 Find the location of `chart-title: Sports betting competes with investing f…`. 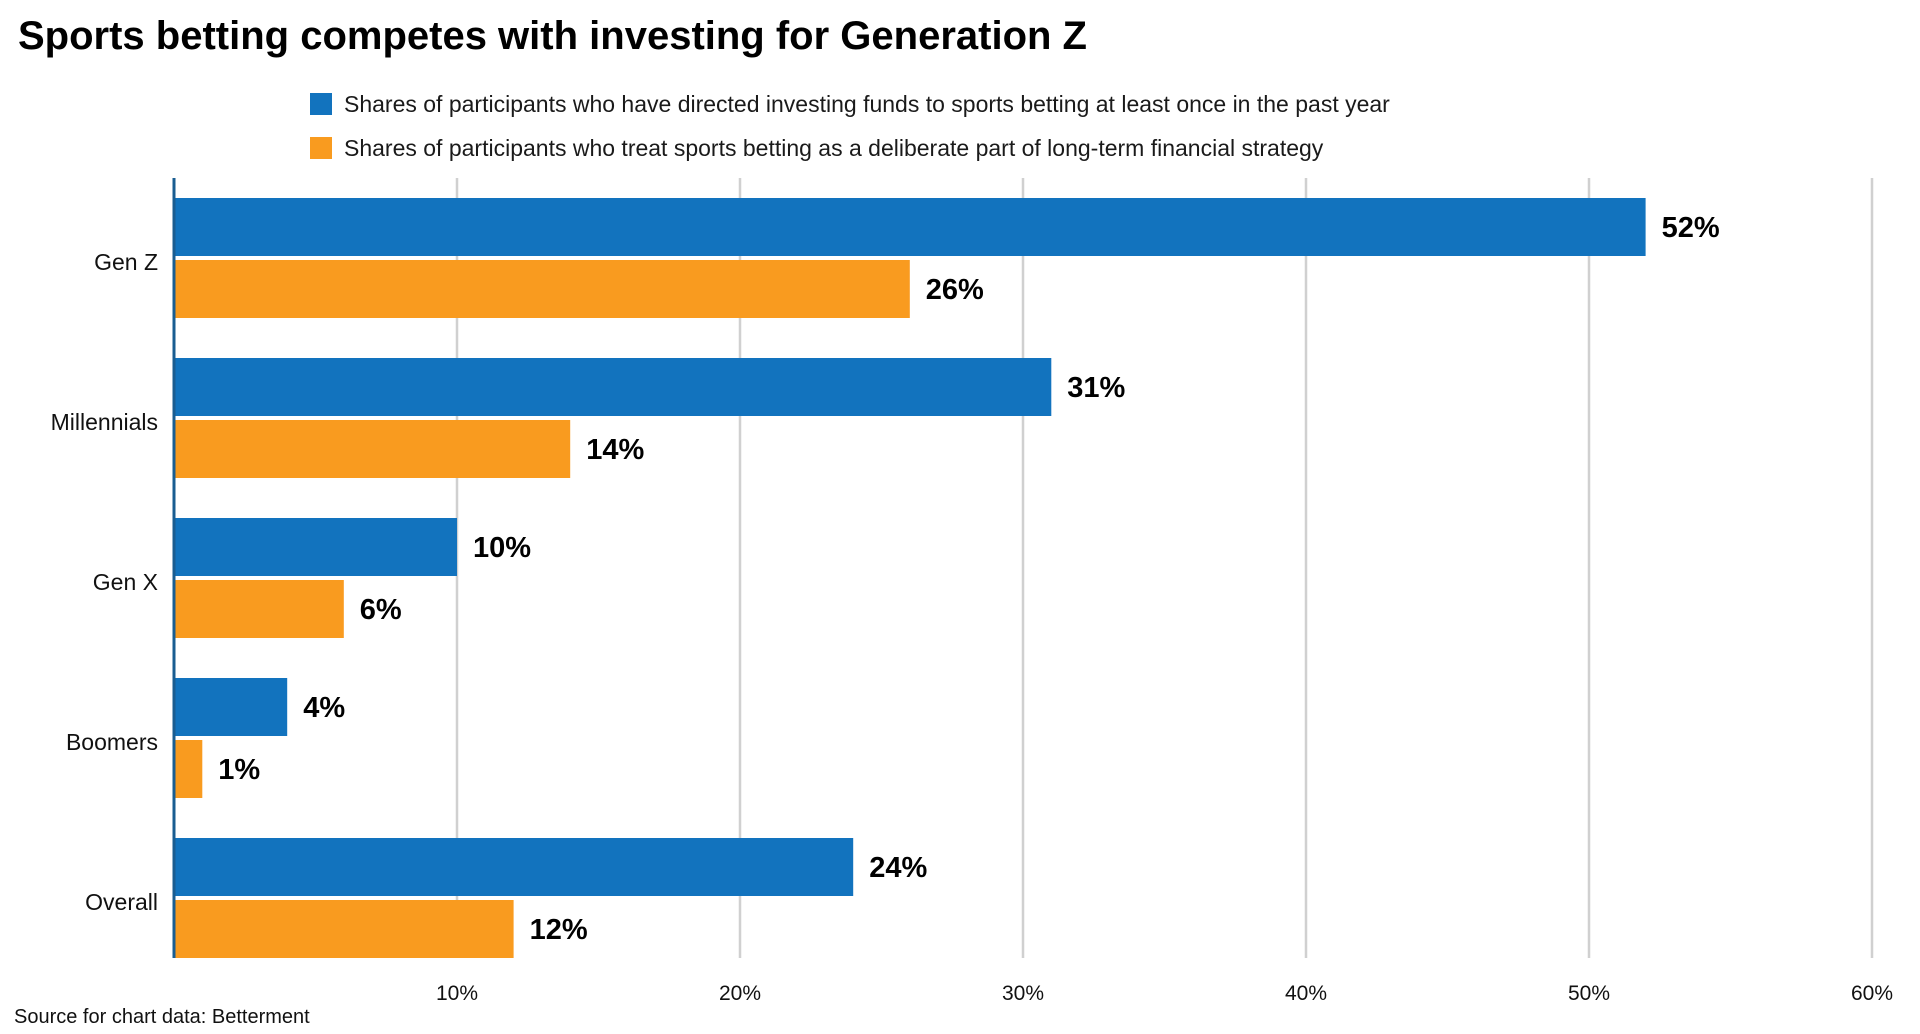

chart-title: Sports betting competes with investing f… is located at coordinates (552, 36).